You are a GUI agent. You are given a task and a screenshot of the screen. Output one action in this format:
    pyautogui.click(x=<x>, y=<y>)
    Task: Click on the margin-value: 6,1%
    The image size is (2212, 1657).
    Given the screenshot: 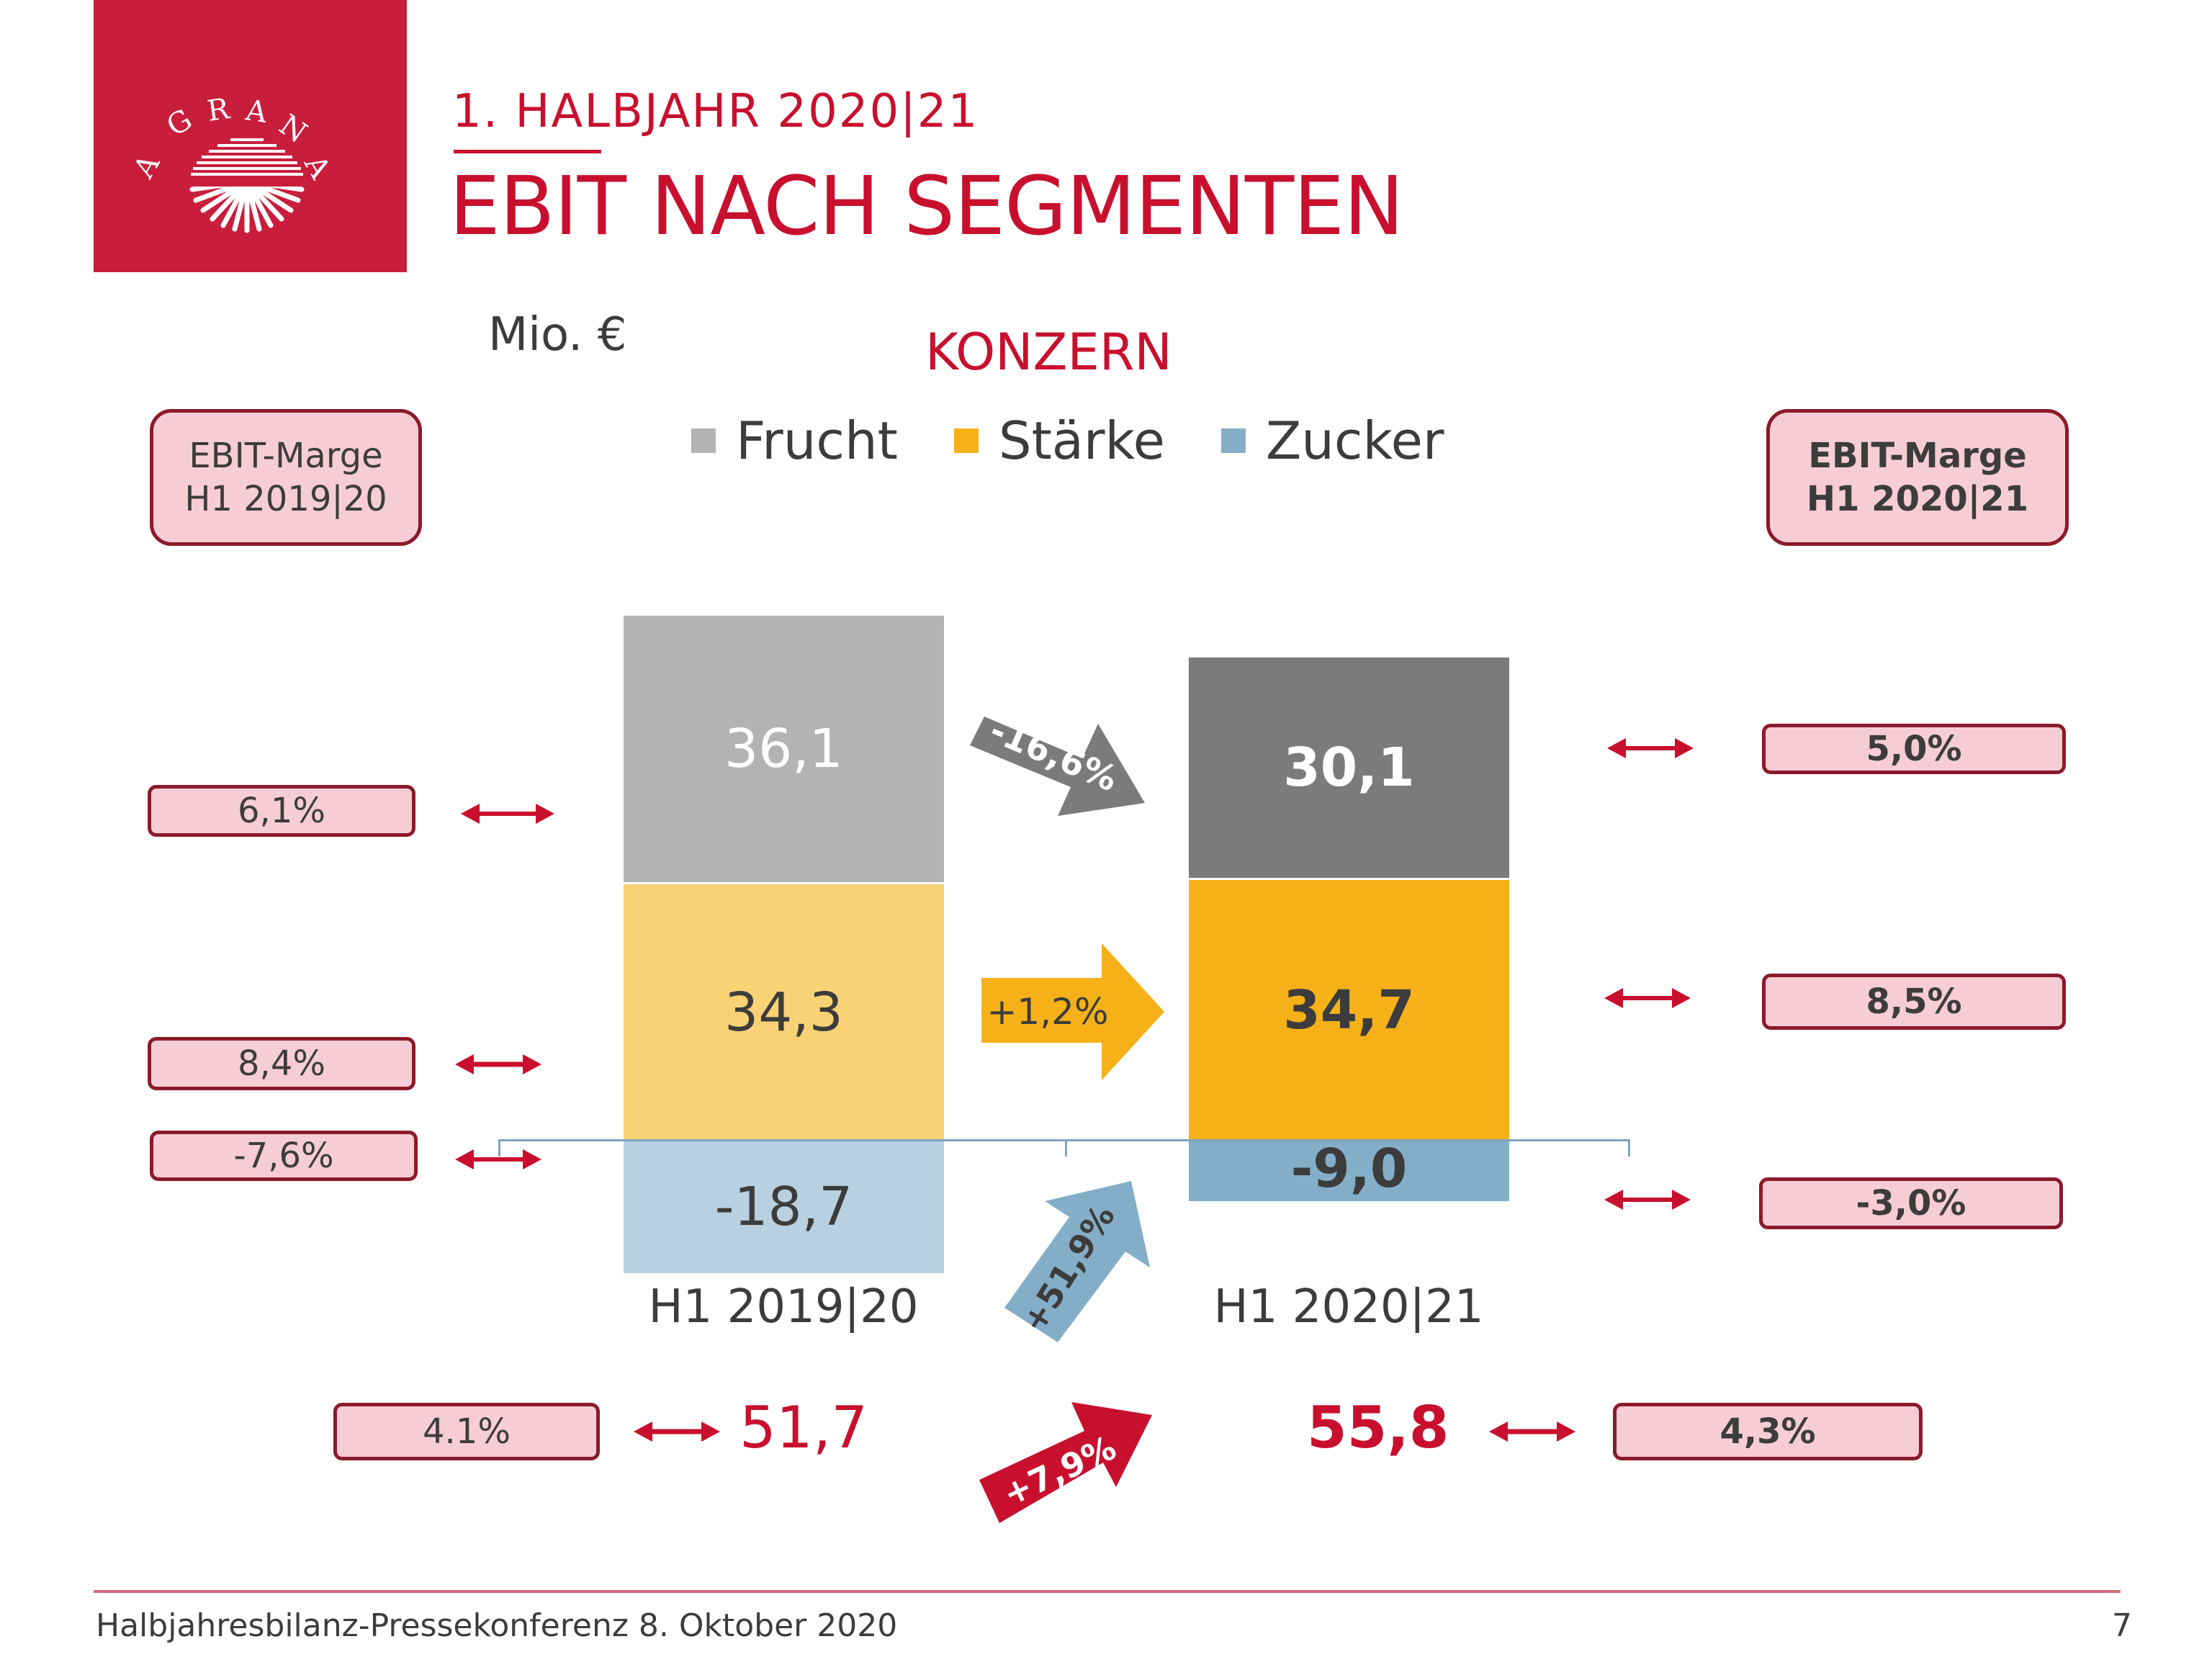 What is the action you would take?
    pyautogui.click(x=281, y=811)
    